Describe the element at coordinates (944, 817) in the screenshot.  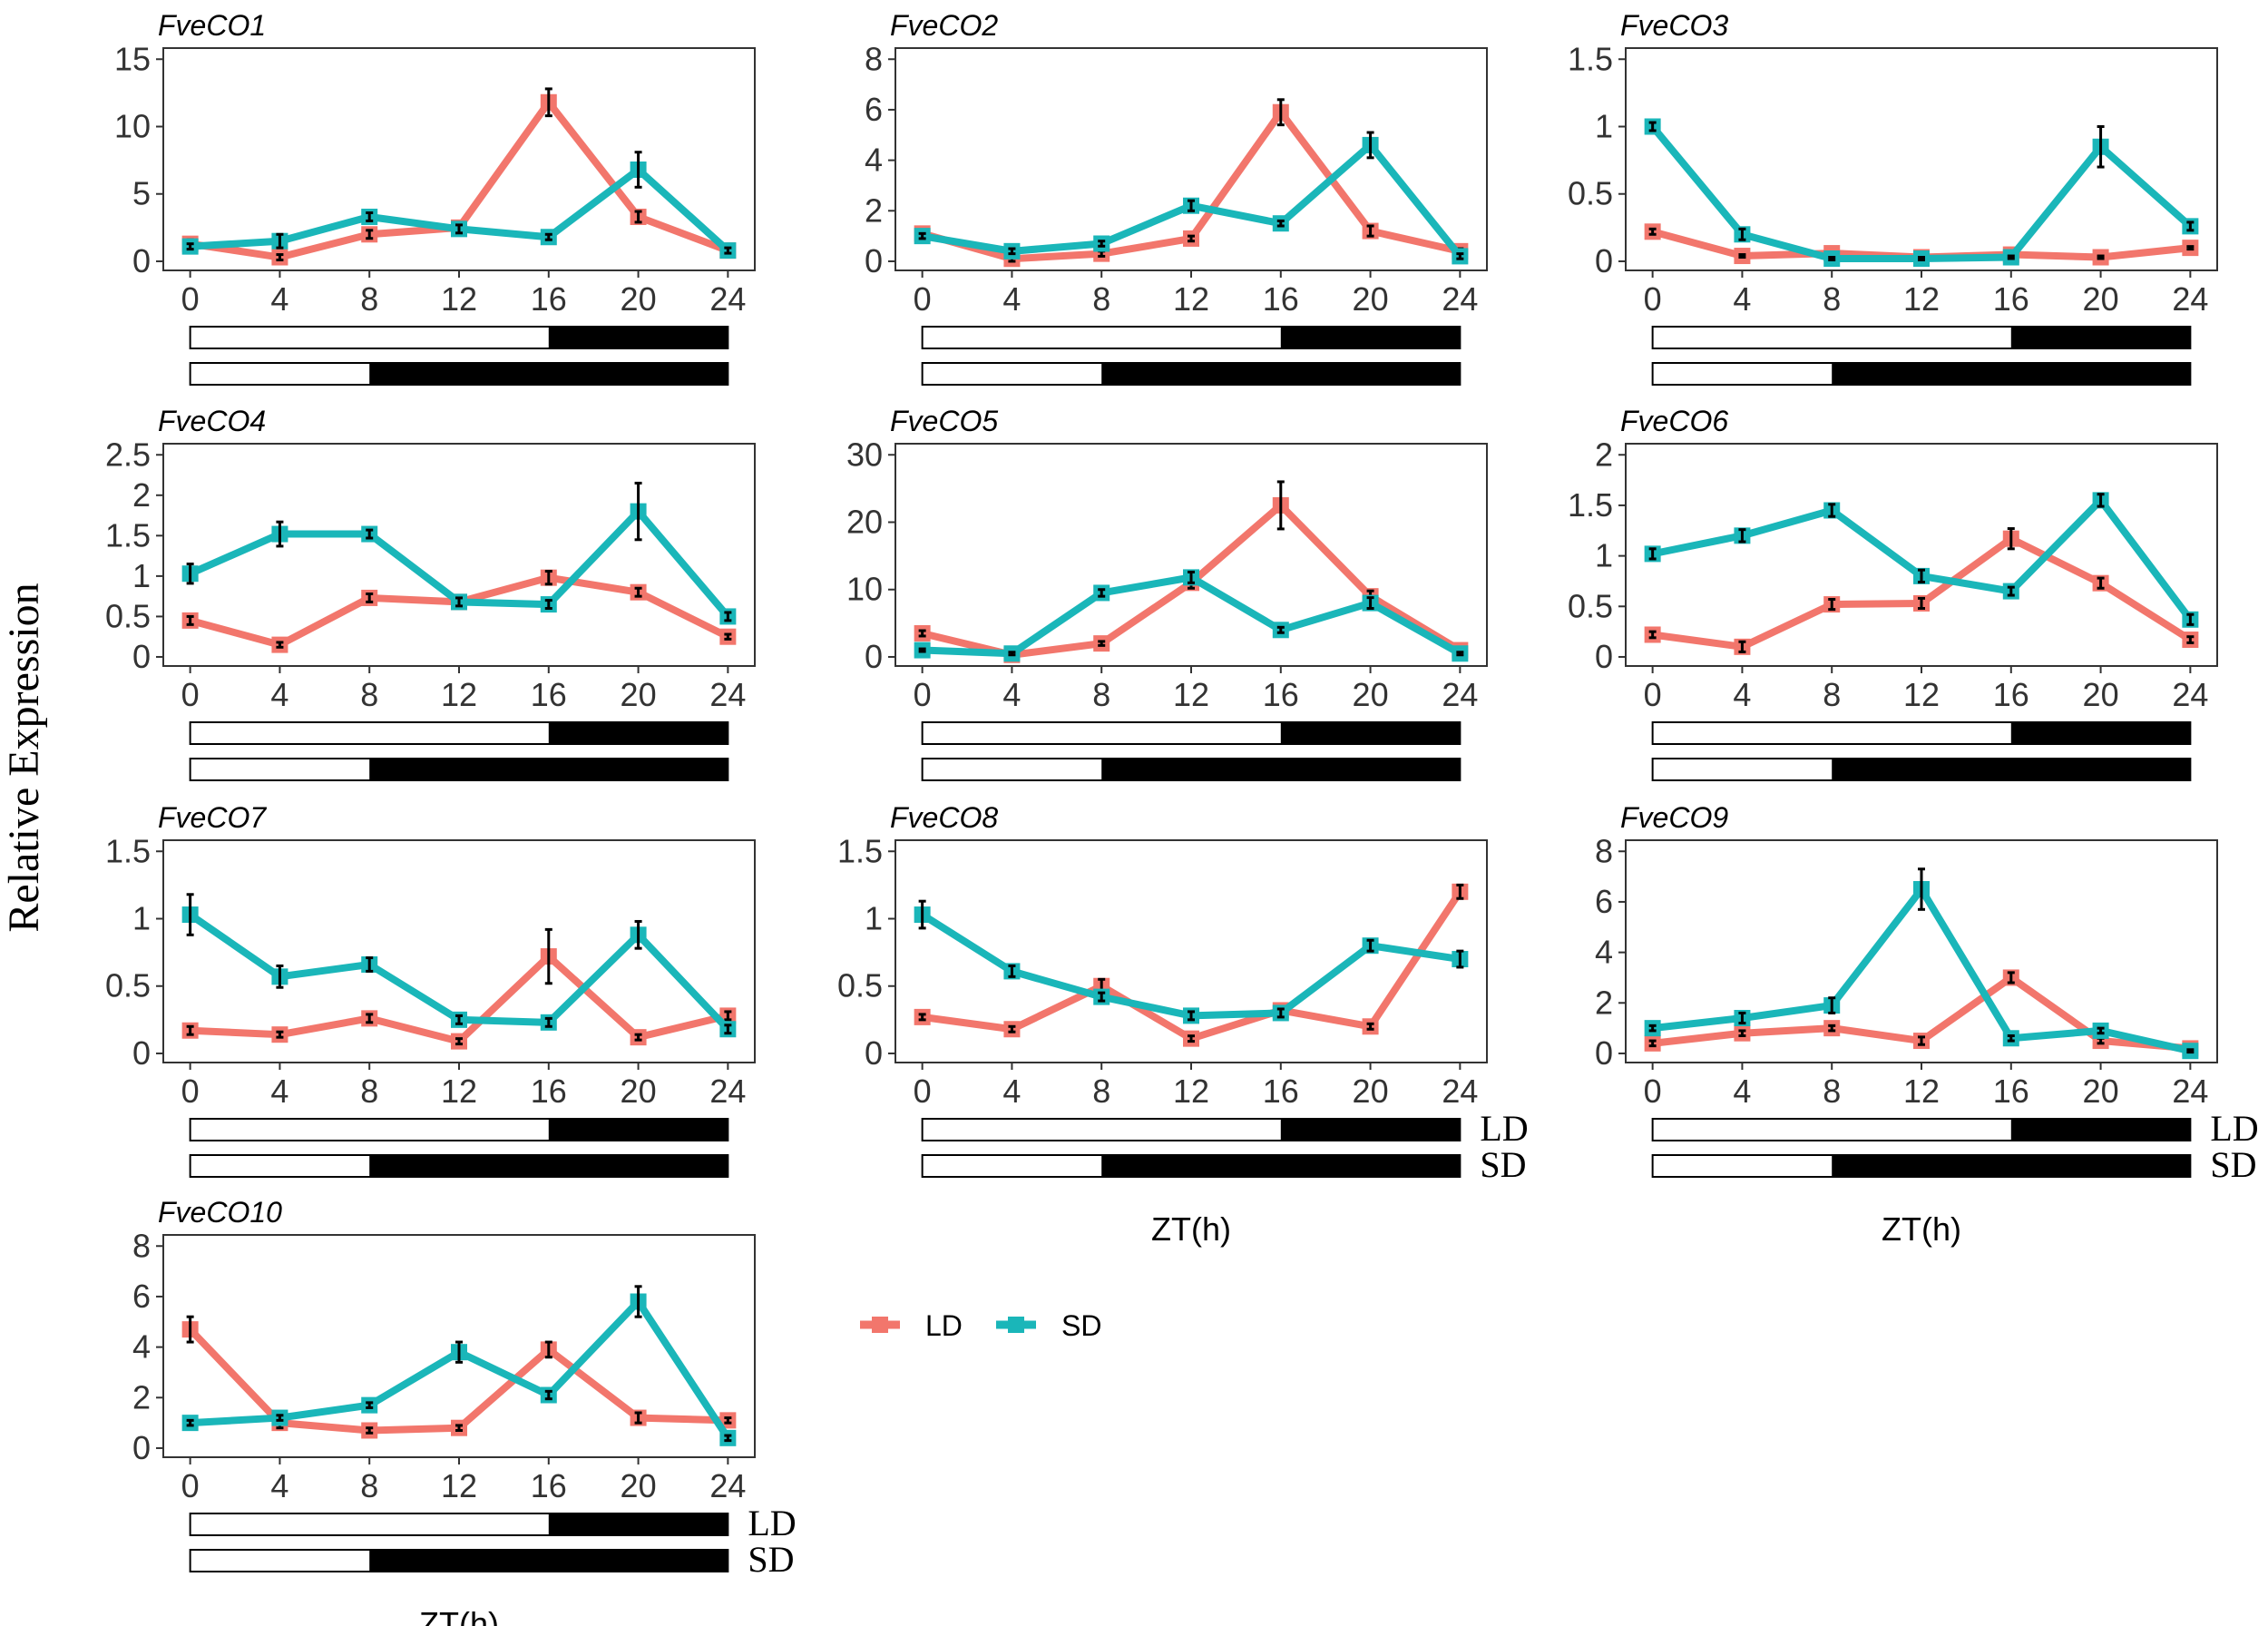
I see `panel-title: FveCO8` at that location.